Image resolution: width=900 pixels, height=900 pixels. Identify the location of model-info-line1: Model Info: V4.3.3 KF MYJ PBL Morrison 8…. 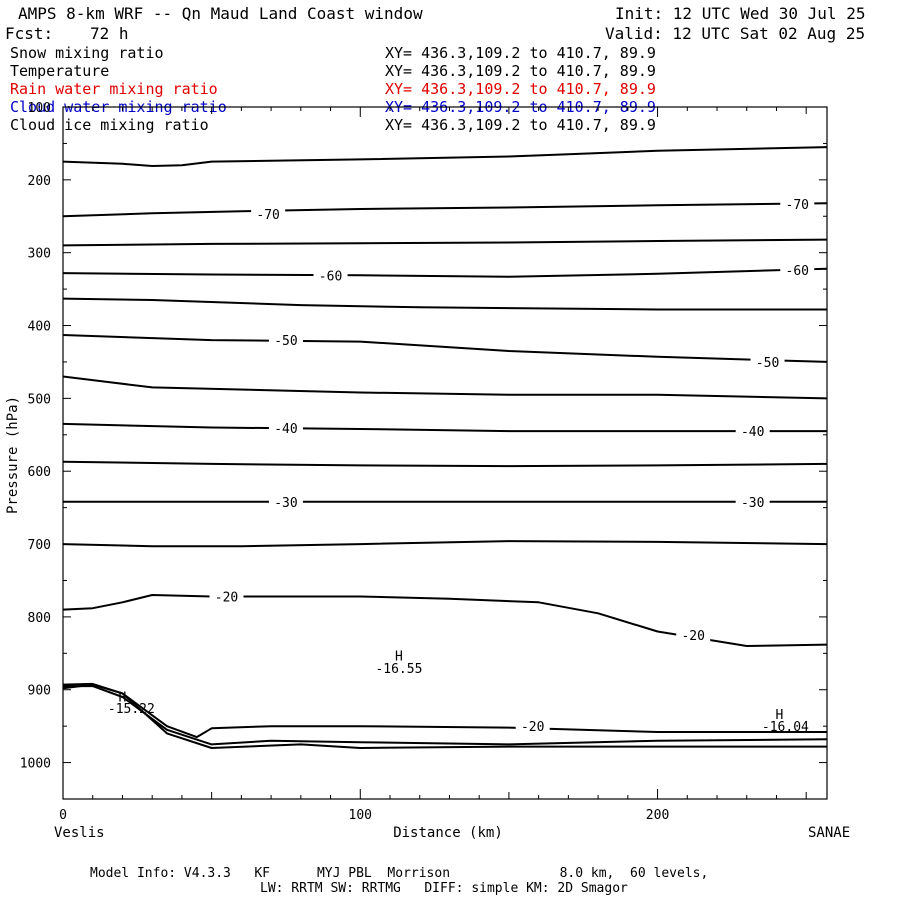
(399, 873).